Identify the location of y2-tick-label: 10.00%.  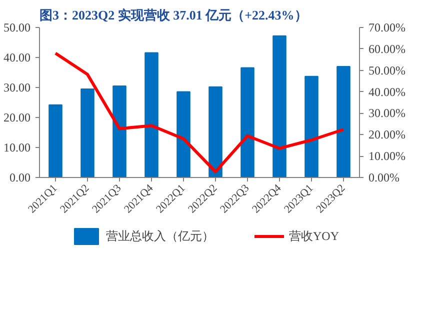
(387, 156).